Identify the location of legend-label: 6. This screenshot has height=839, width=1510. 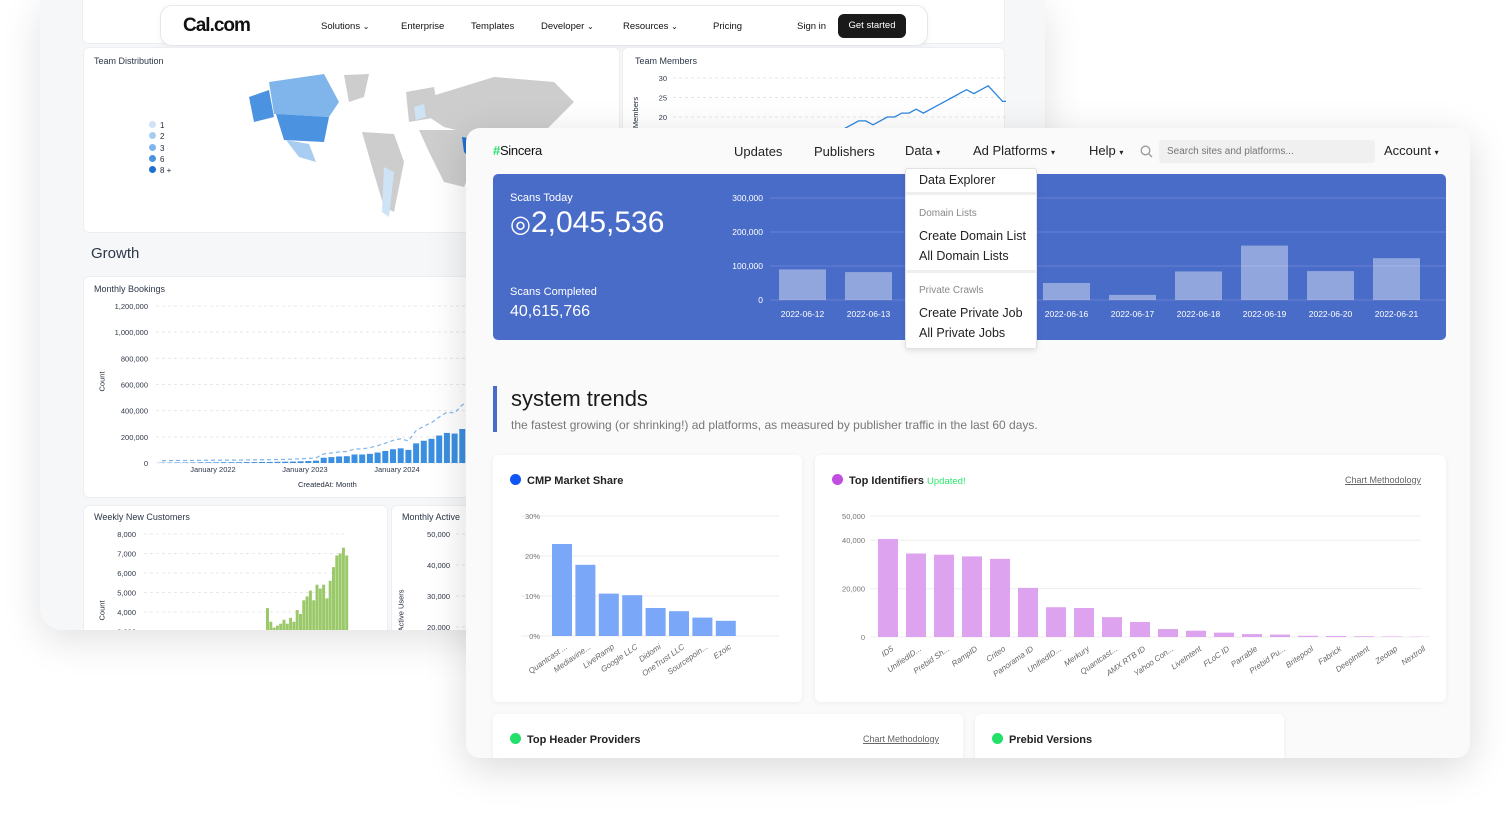
(162, 159).